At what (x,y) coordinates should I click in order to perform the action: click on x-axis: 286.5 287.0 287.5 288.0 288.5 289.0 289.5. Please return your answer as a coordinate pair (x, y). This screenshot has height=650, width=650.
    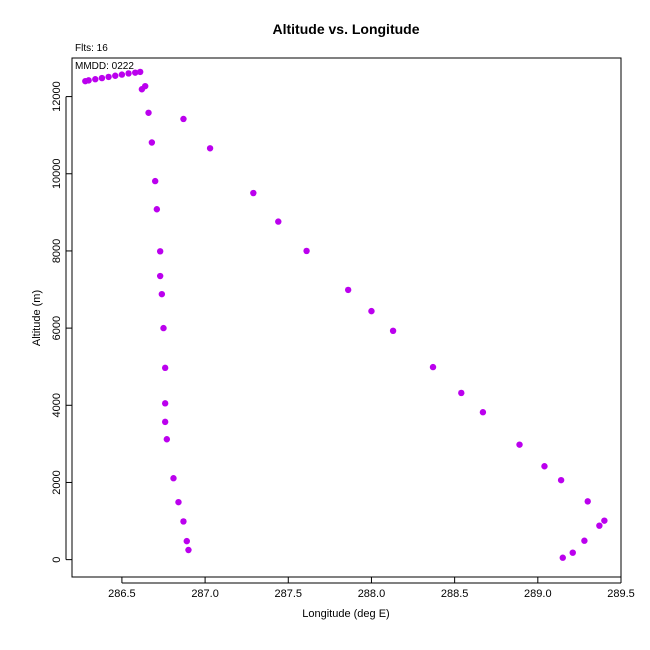
    Looking at the image, I should click on (371, 588).